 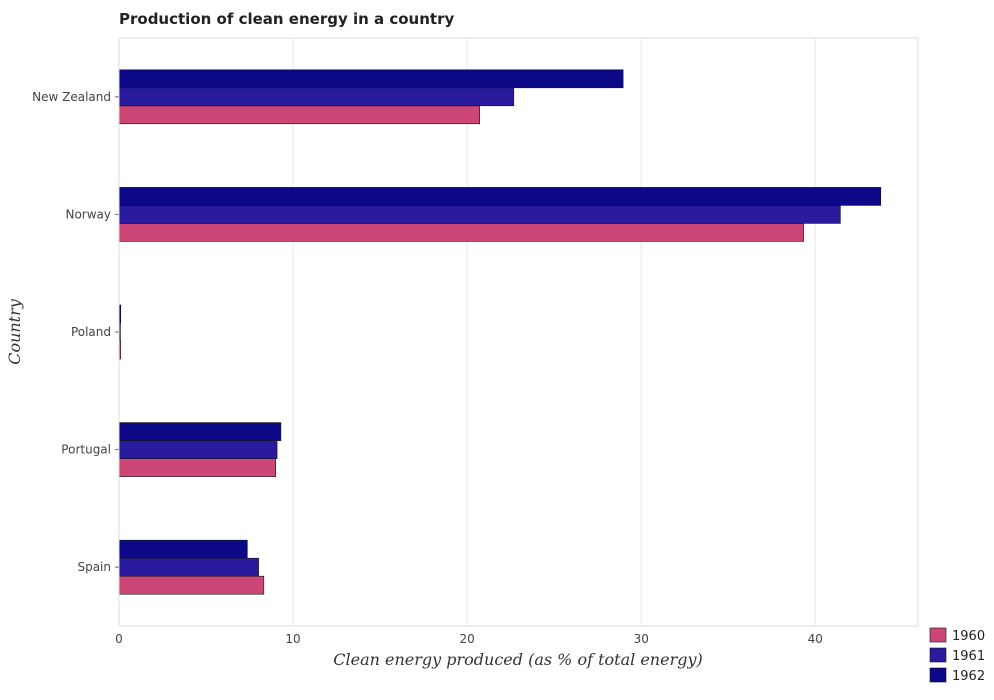 I want to click on bar-portugal-1962, so click(x=200, y=431).